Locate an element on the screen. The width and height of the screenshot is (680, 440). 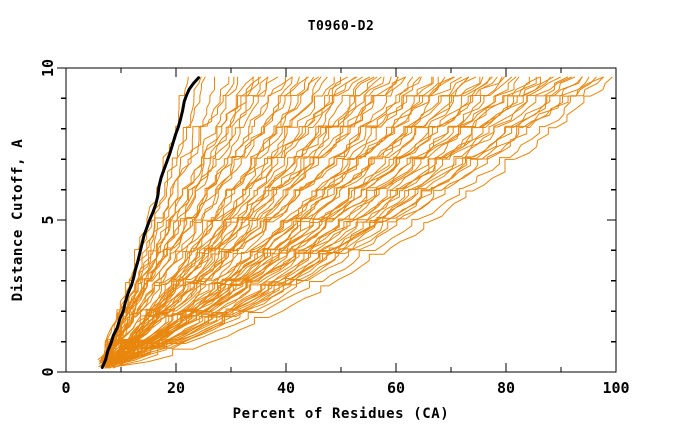
x-tick-label-100: 100 is located at coordinates (615, 388).